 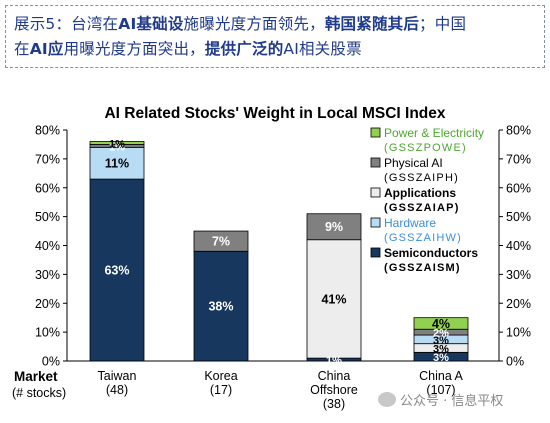 I want to click on y-tick-label-right: 0%, so click(x=515, y=362).